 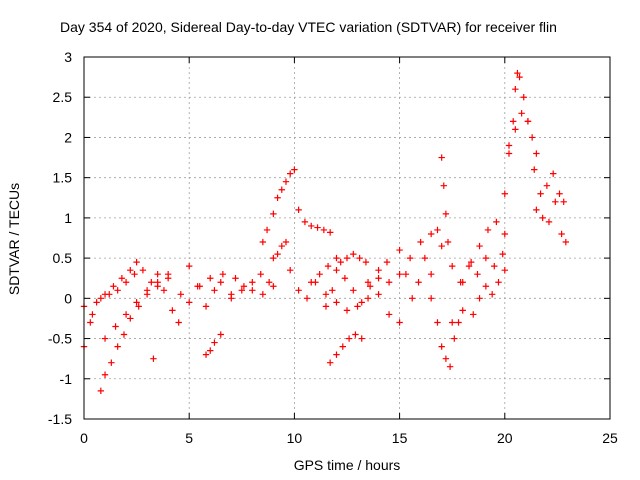 I want to click on y-axis-label: SDTVAR / TECUs, so click(x=14, y=239).